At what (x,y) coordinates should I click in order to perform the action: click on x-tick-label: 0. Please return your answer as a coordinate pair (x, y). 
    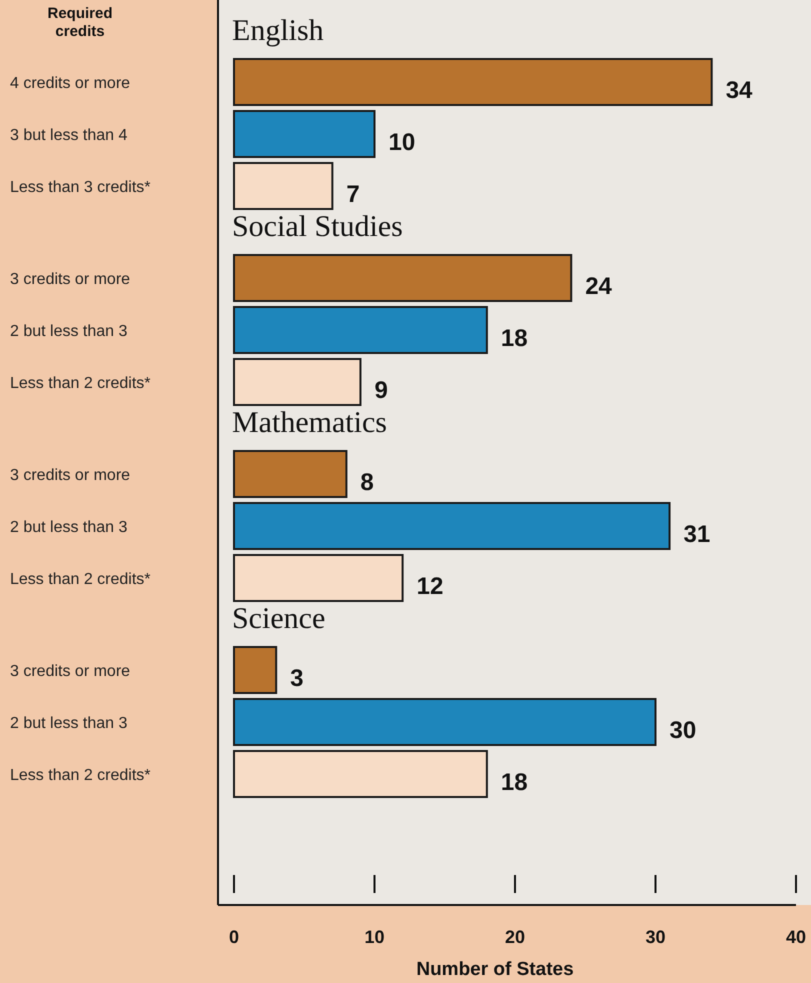
    Looking at the image, I should click on (234, 937).